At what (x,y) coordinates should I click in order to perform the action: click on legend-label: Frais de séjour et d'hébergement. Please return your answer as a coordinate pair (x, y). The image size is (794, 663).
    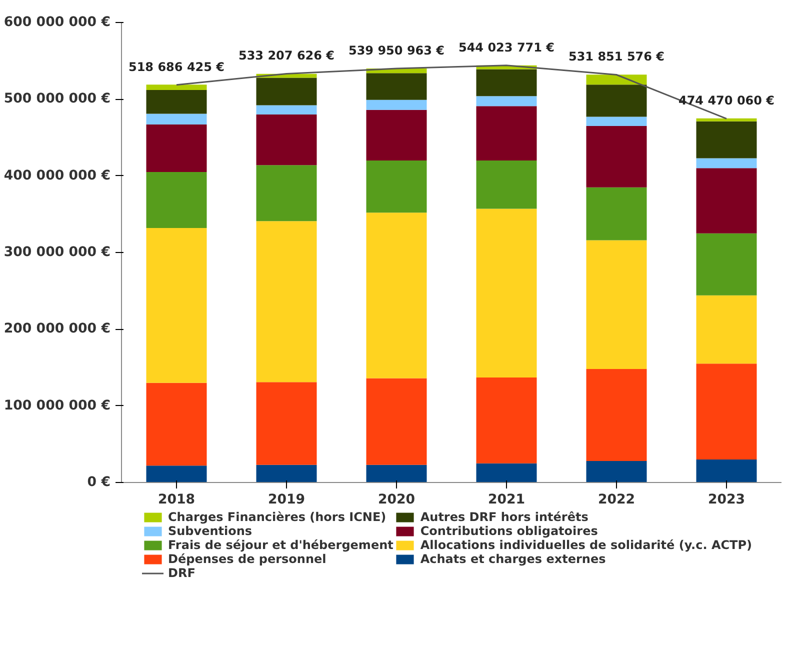
    Looking at the image, I should click on (281, 545).